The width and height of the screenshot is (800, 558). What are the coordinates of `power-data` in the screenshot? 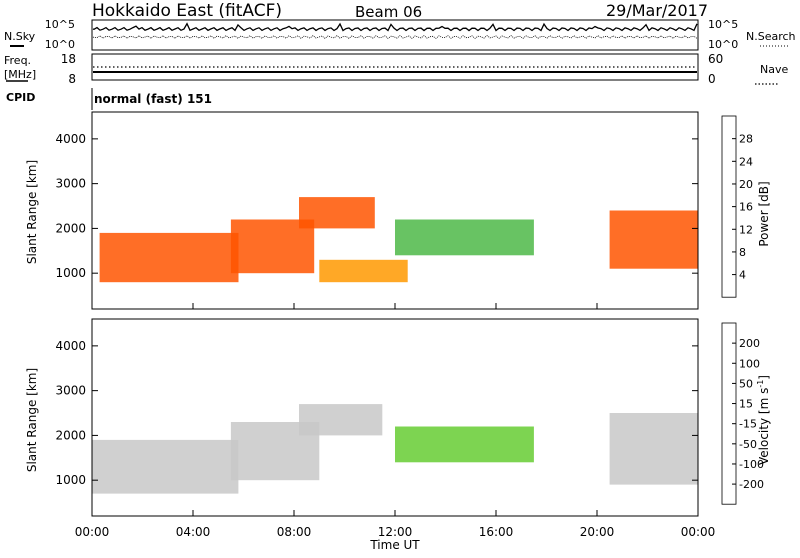 It's located at (398, 240).